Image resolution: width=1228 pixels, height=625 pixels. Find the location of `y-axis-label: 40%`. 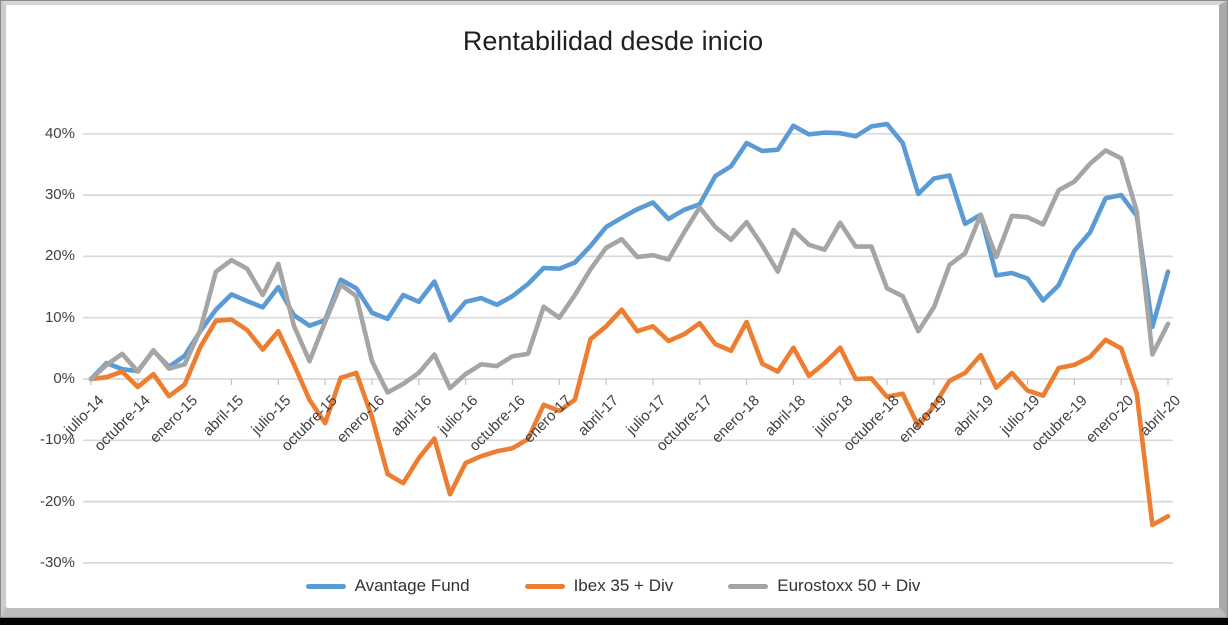

y-axis-label: 40% is located at coordinates (59, 133).